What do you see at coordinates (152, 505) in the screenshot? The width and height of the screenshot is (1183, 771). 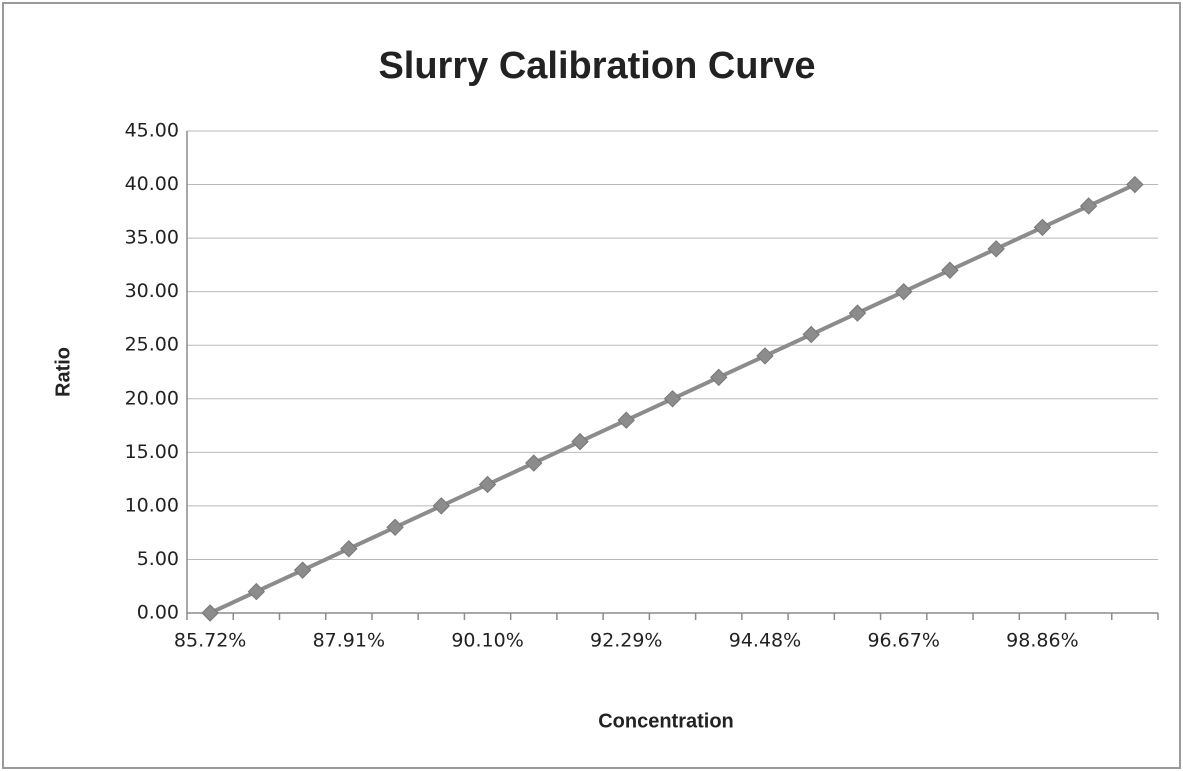 I see `y-tick-label: 10.00` at bounding box center [152, 505].